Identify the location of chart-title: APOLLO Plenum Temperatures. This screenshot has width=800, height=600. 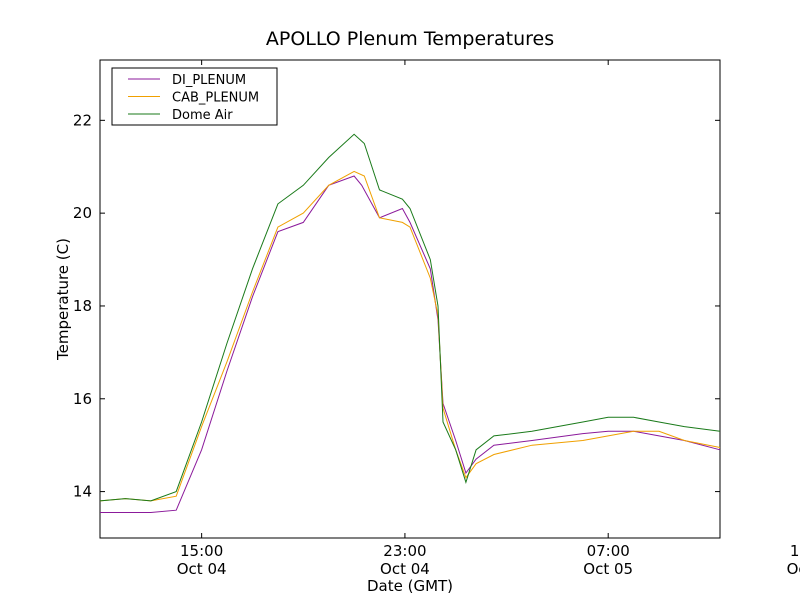
(410, 39).